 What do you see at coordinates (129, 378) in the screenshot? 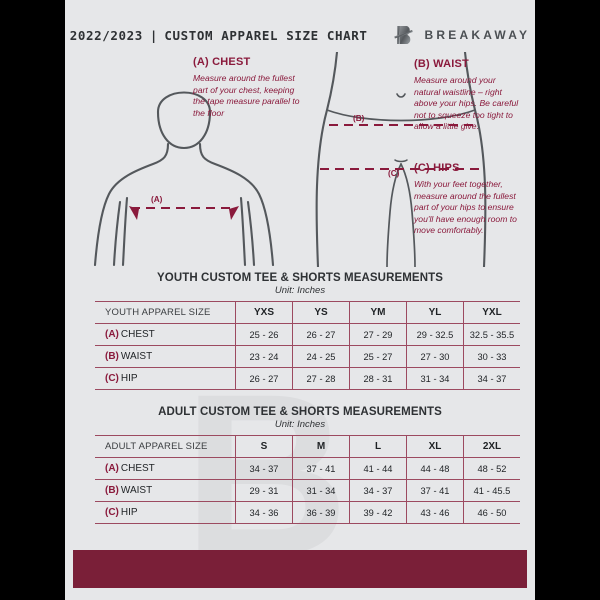
I see `youth-hip-name: HIP` at bounding box center [129, 378].